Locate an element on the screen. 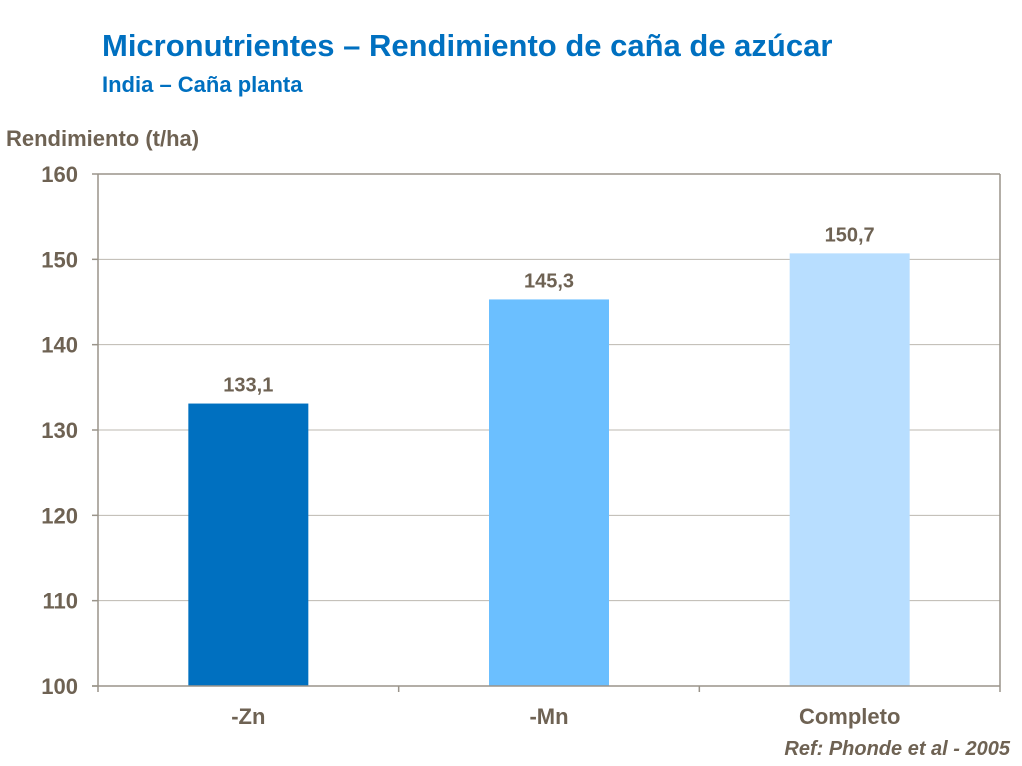  y-tick-label: 100 is located at coordinates (59, 686).